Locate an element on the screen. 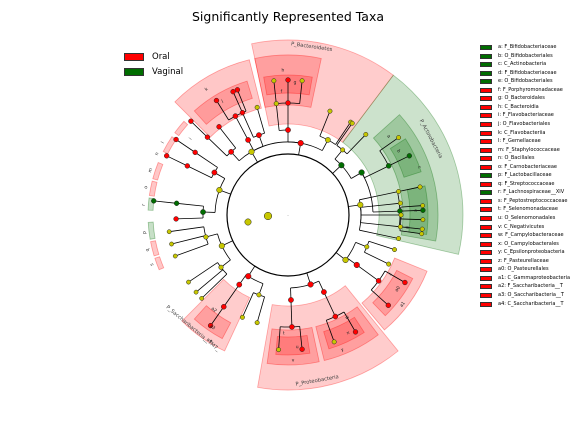  clade-letter-label: l is located at coordinates (163, 143).